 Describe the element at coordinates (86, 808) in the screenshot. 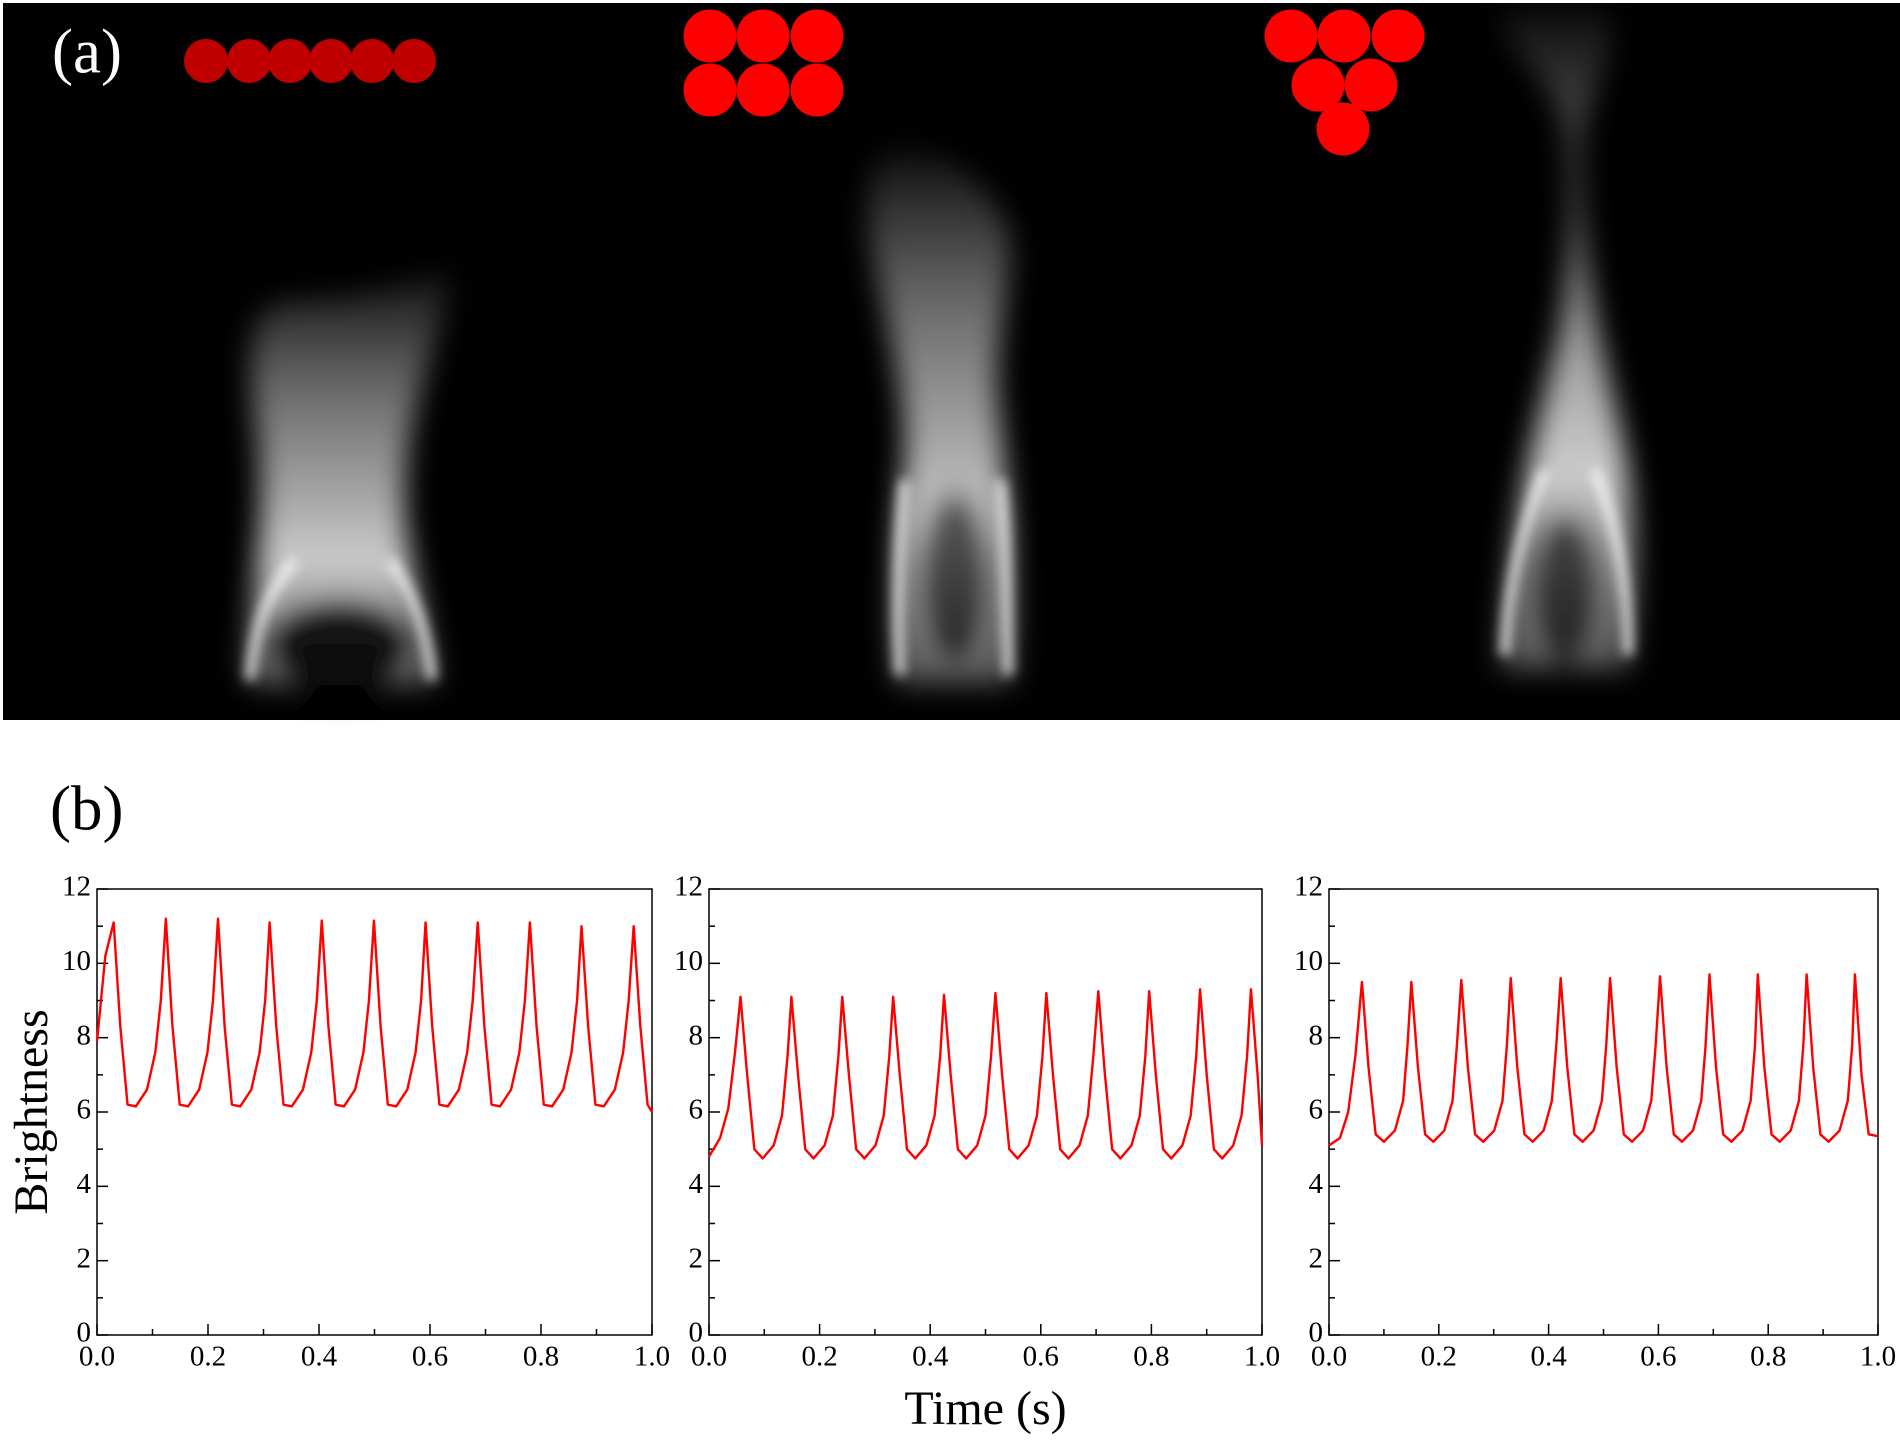

I see `panel-label: (b)` at that location.